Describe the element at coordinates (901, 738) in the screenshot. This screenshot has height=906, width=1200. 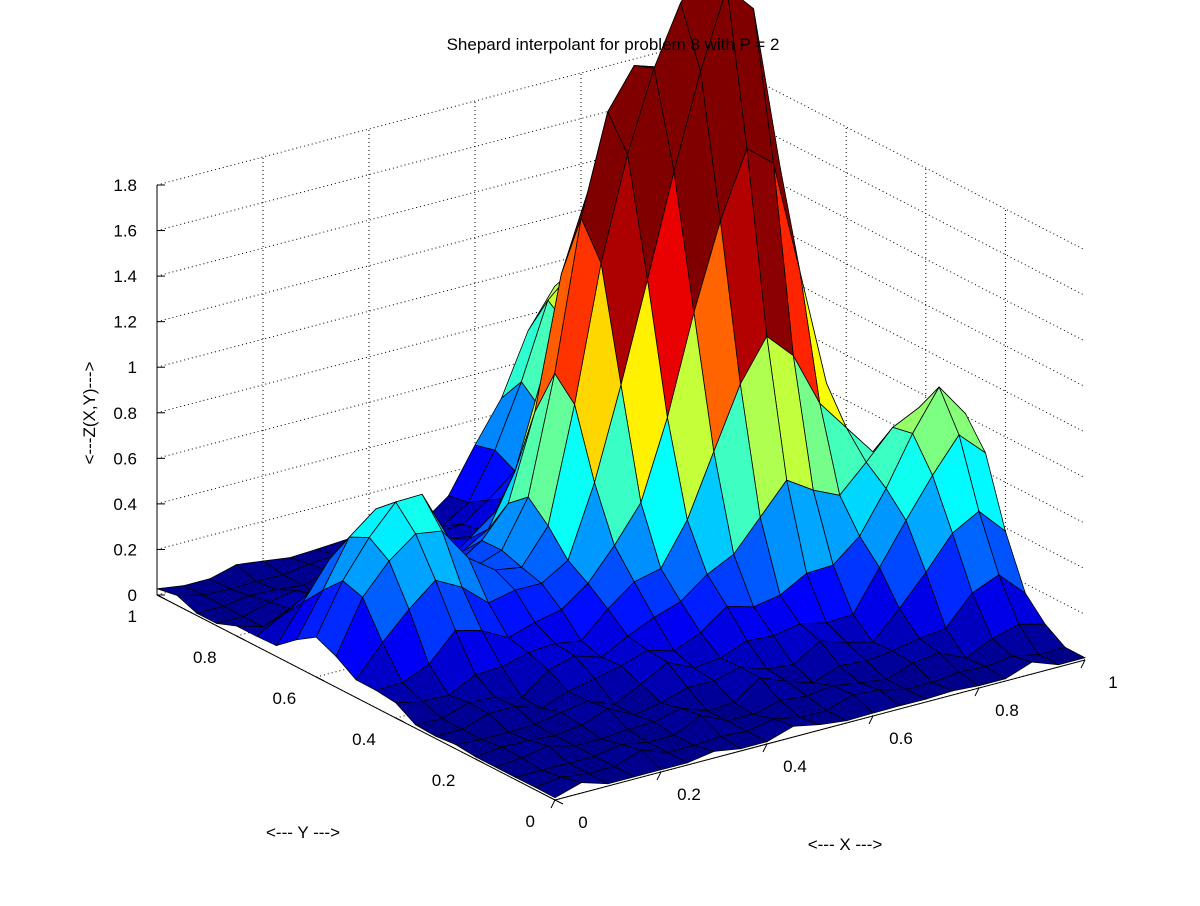
I see `x-tick-label: 0.6` at that location.